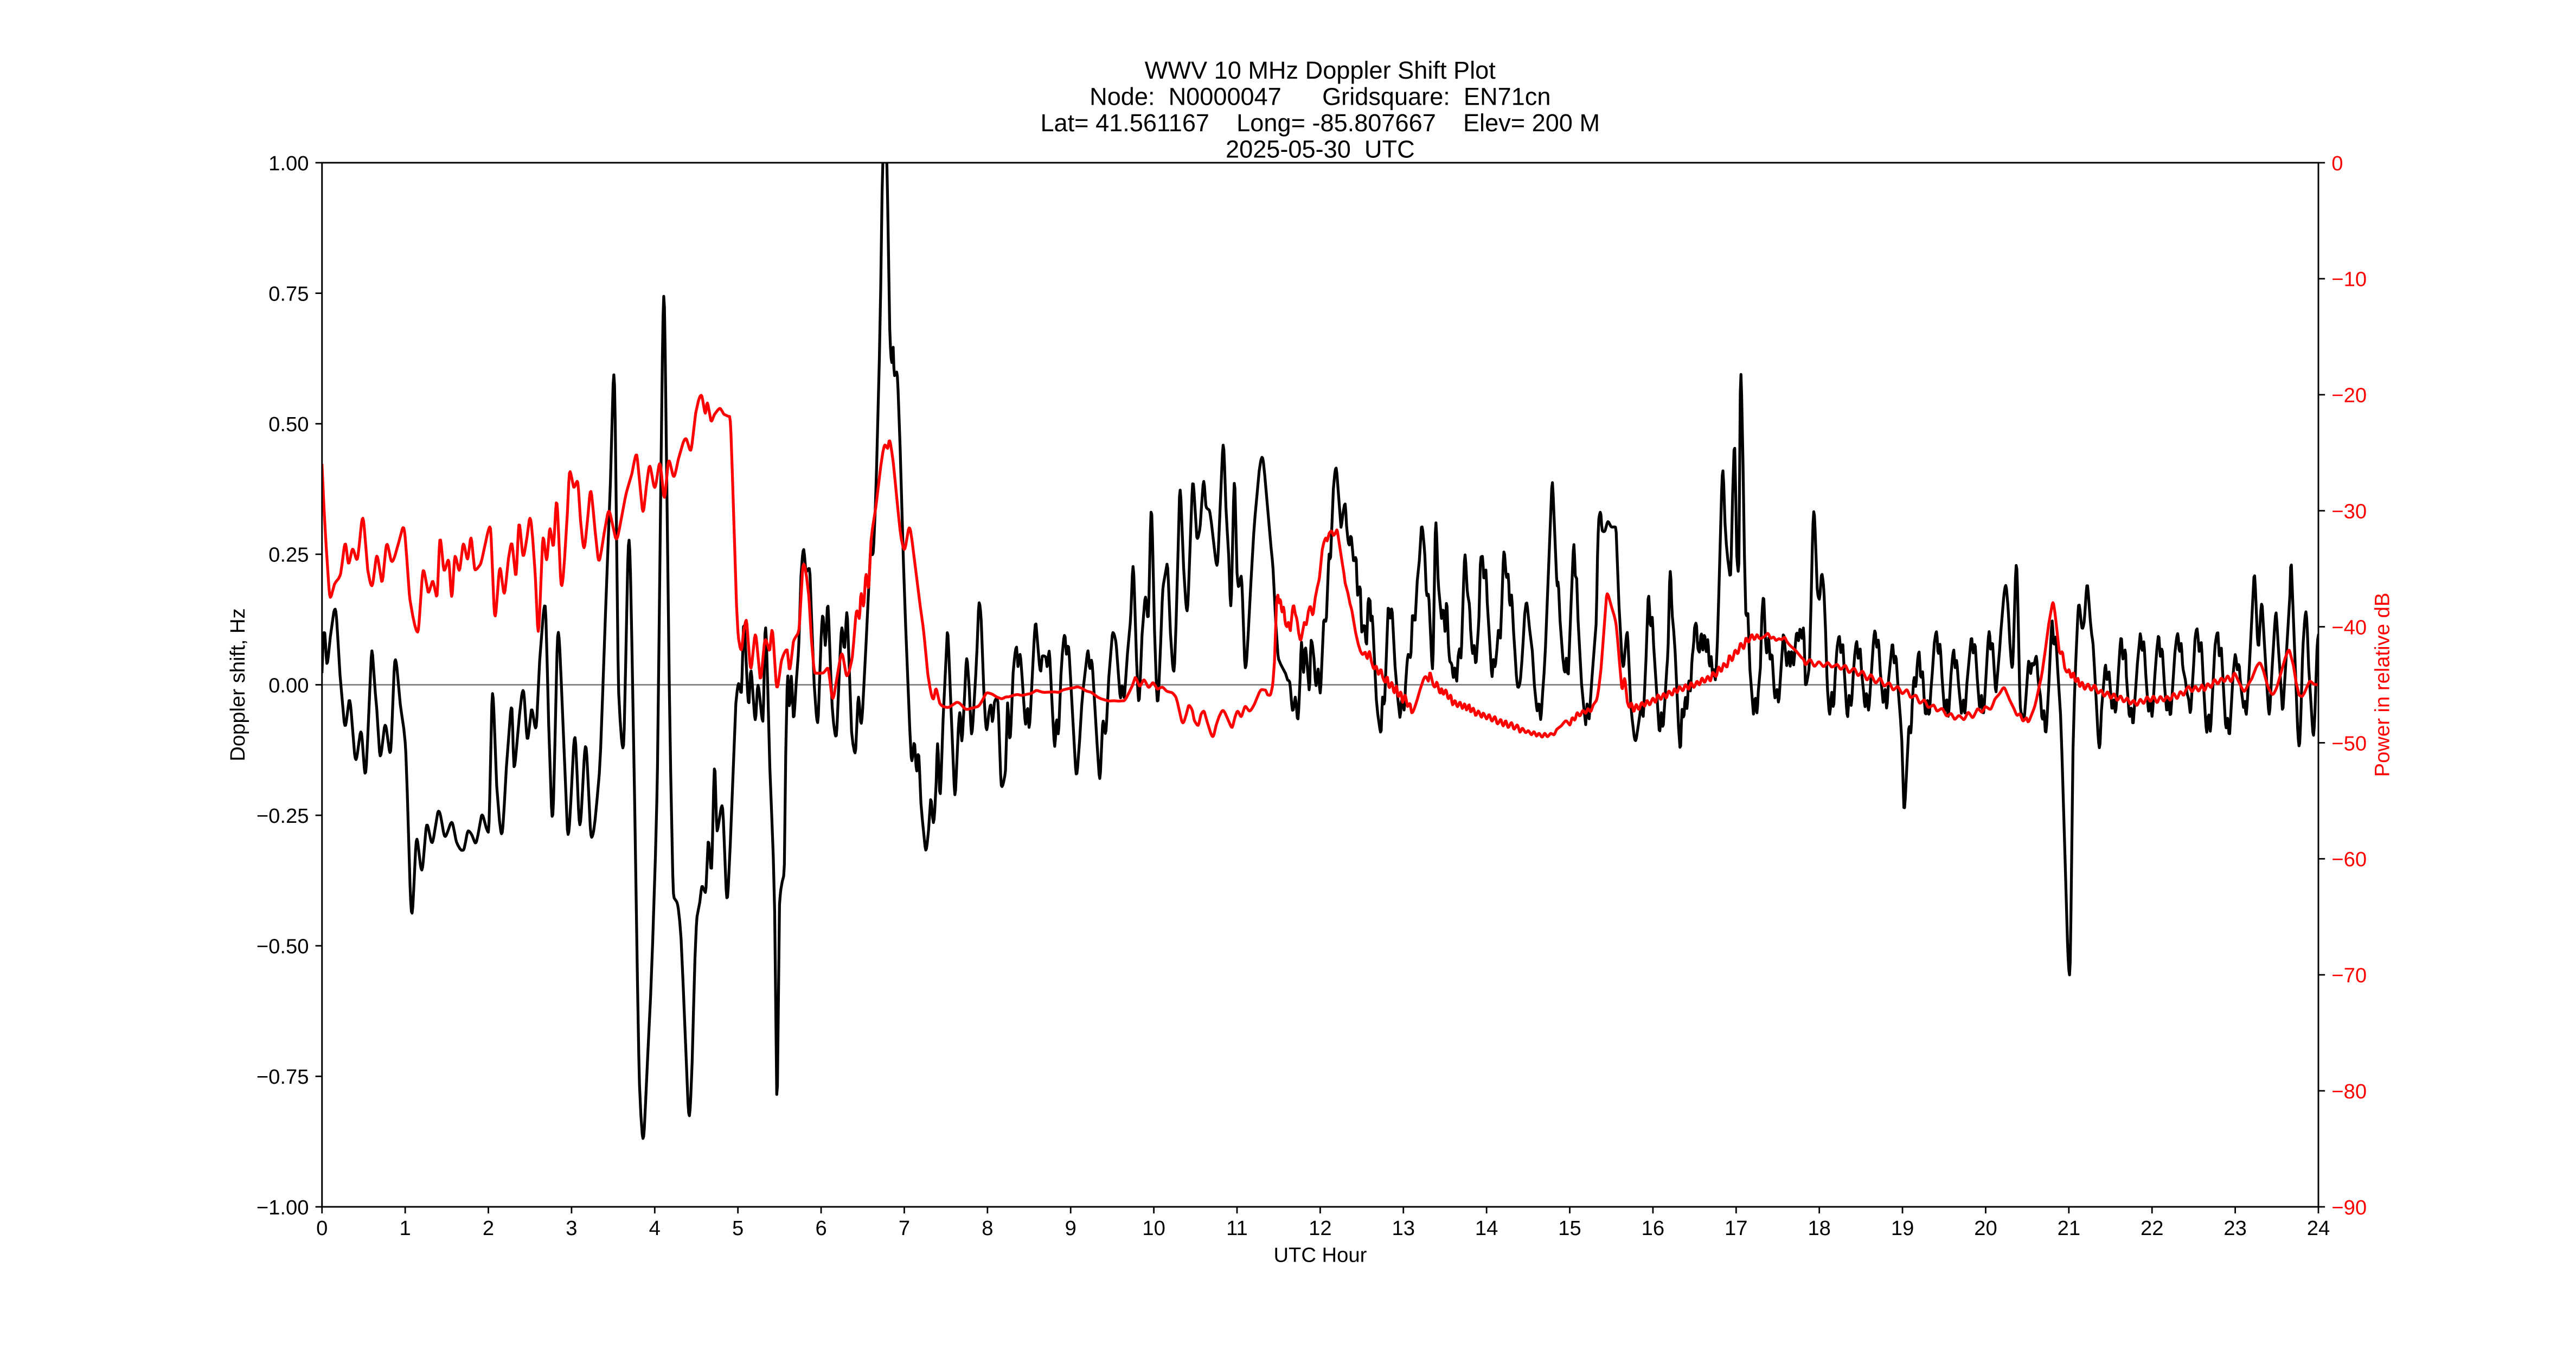 The image size is (2576, 1356). I want to click on svg-text: 10, so click(1153, 1228).